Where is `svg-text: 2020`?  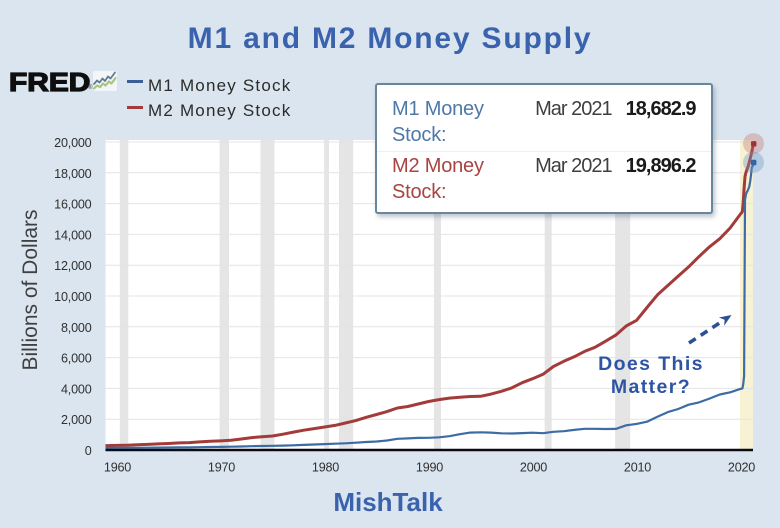 svg-text: 2020 is located at coordinates (741, 467).